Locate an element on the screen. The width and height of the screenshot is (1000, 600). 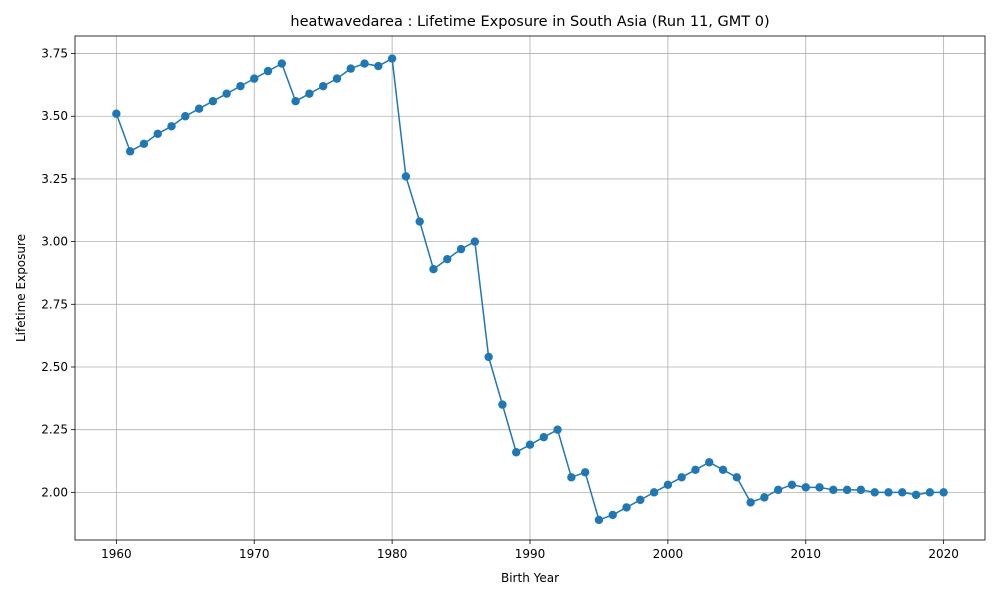
x-tick-label: 2000 is located at coordinates (668, 554).